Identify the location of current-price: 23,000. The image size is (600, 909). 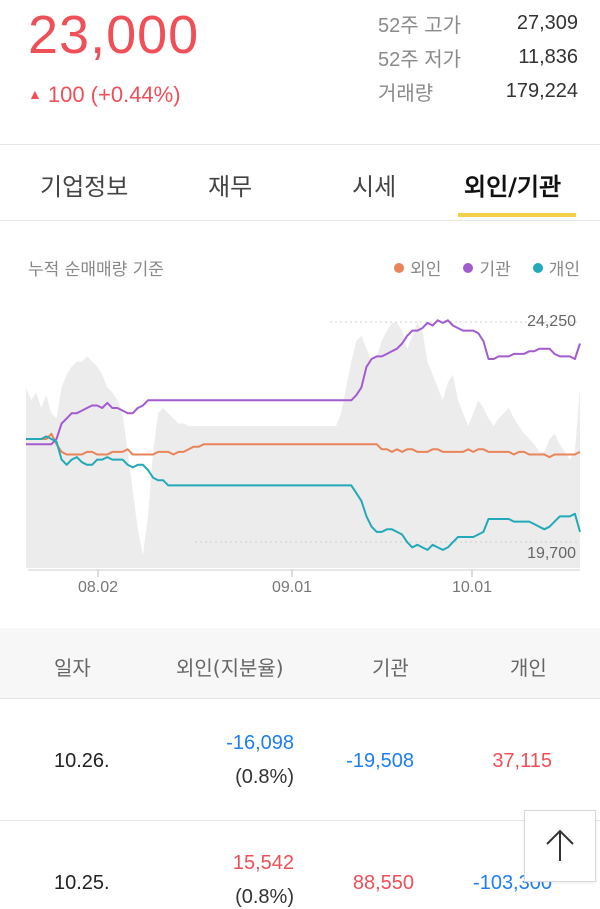
(114, 35).